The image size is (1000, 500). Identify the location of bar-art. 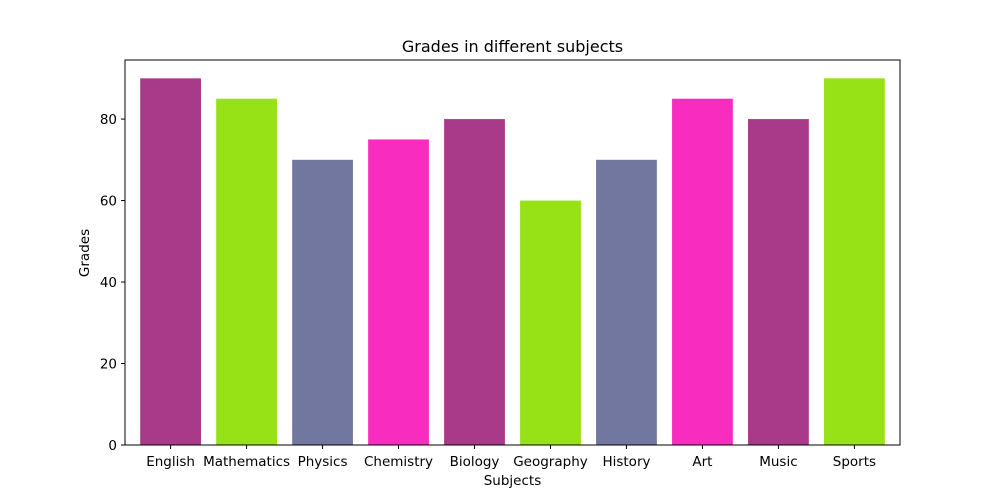
(702, 271).